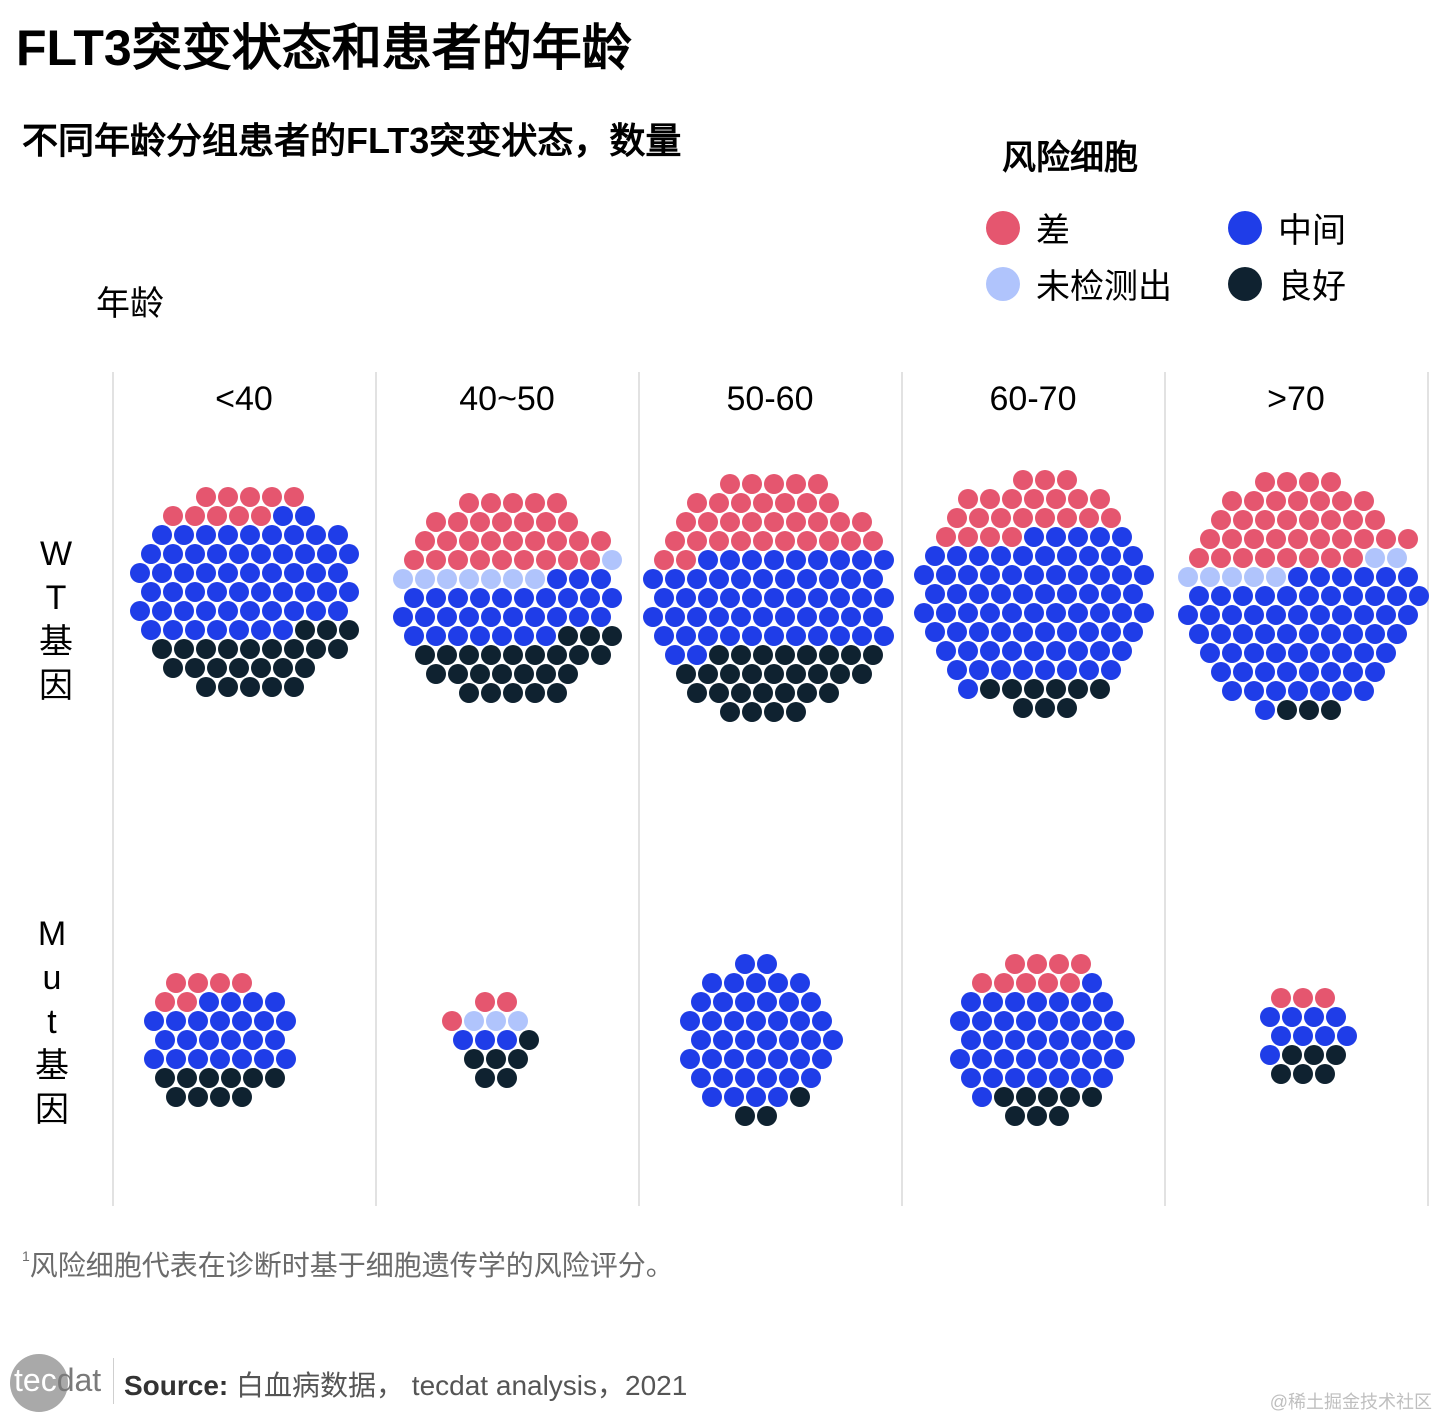 The width and height of the screenshot is (1440, 1417). I want to click on logo-divider, so click(113, 1381).